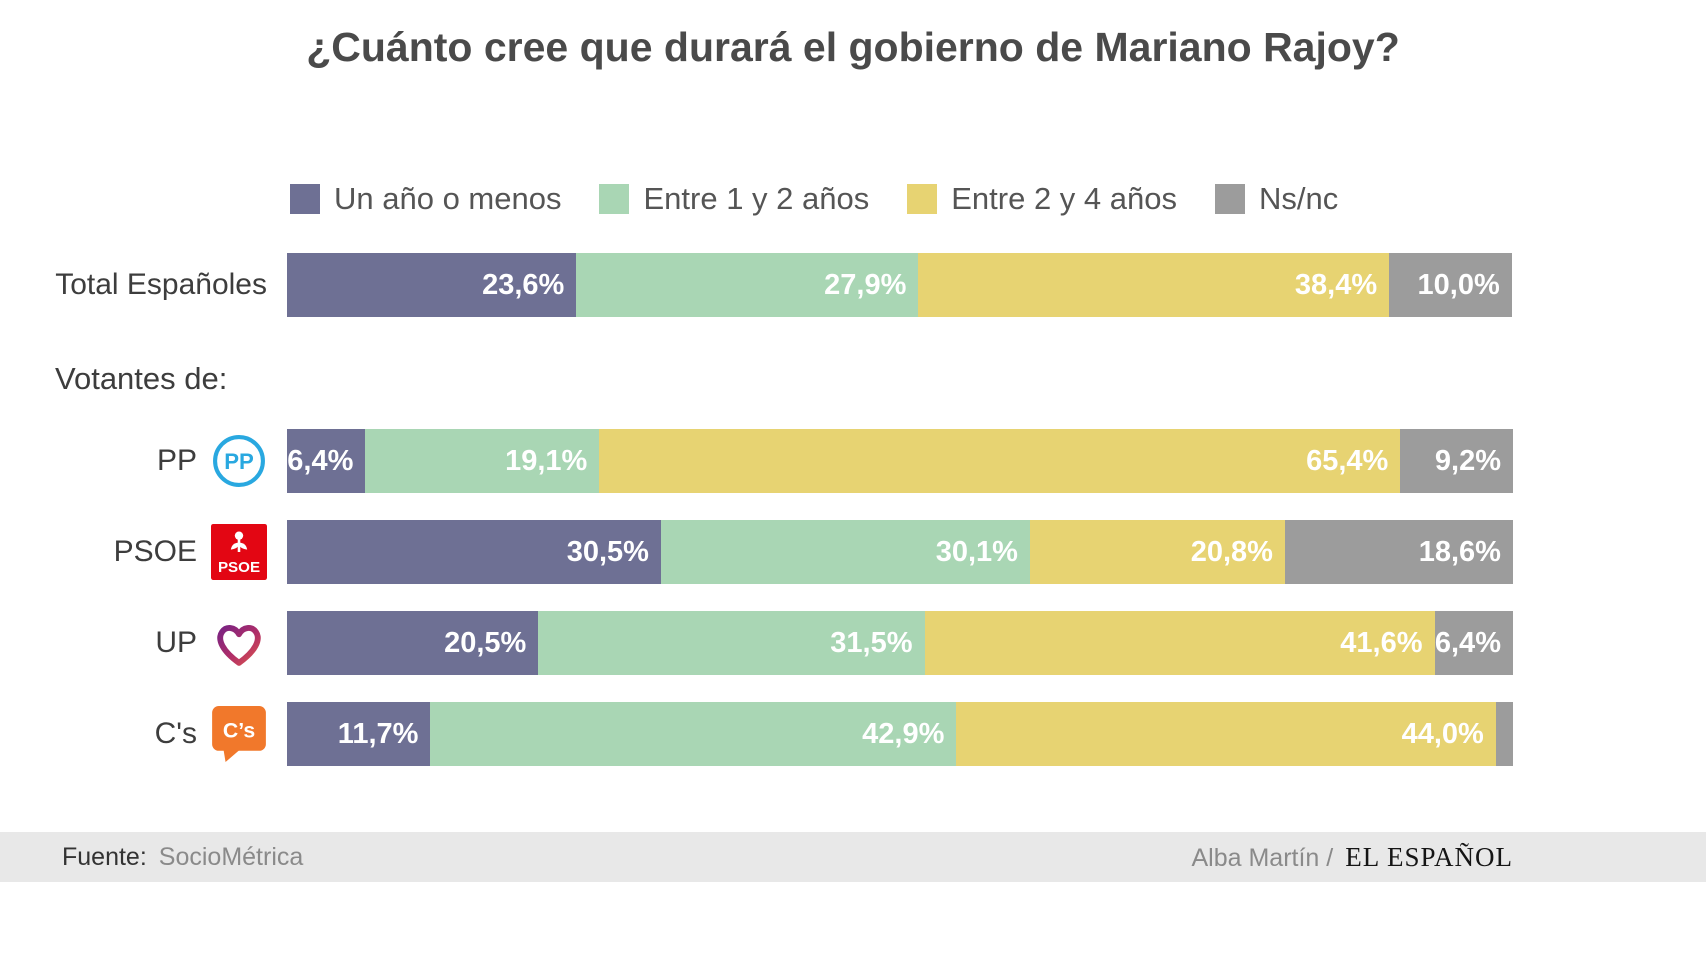  What do you see at coordinates (143, 734) in the screenshot?
I see `row-label: C's C’s` at bounding box center [143, 734].